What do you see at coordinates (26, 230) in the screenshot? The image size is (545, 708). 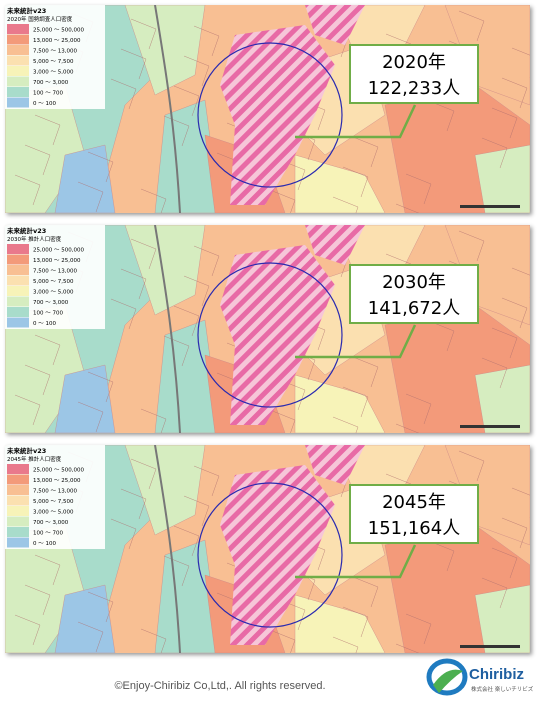 I see `legend-title: 未来統計v23` at bounding box center [26, 230].